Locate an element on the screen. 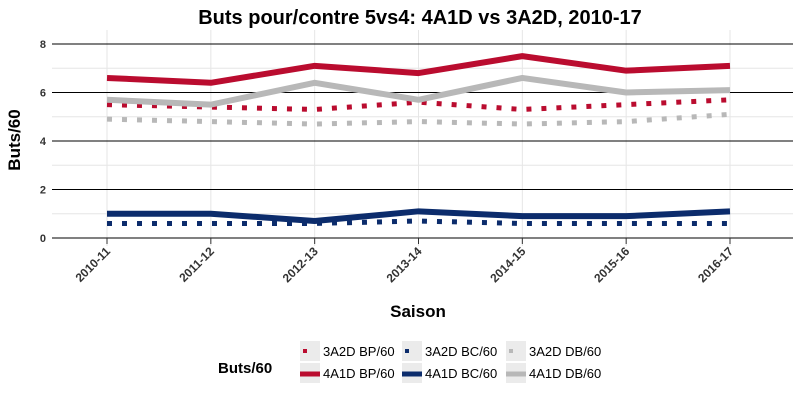  y-tick-label: 2 is located at coordinates (43, 191).